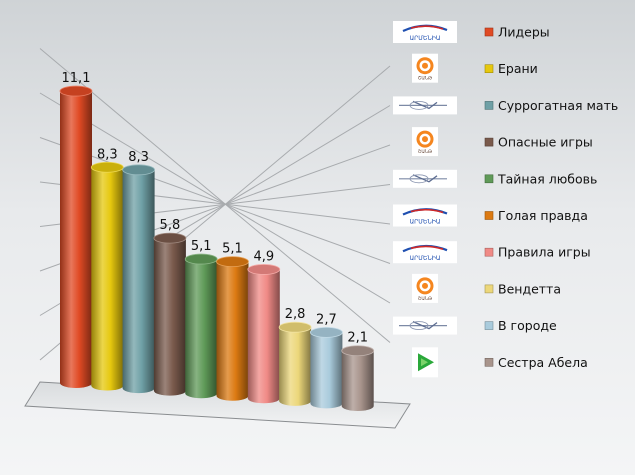 The image size is (635, 475). I want to click on legend-label: Сестра Абела, so click(543, 362).